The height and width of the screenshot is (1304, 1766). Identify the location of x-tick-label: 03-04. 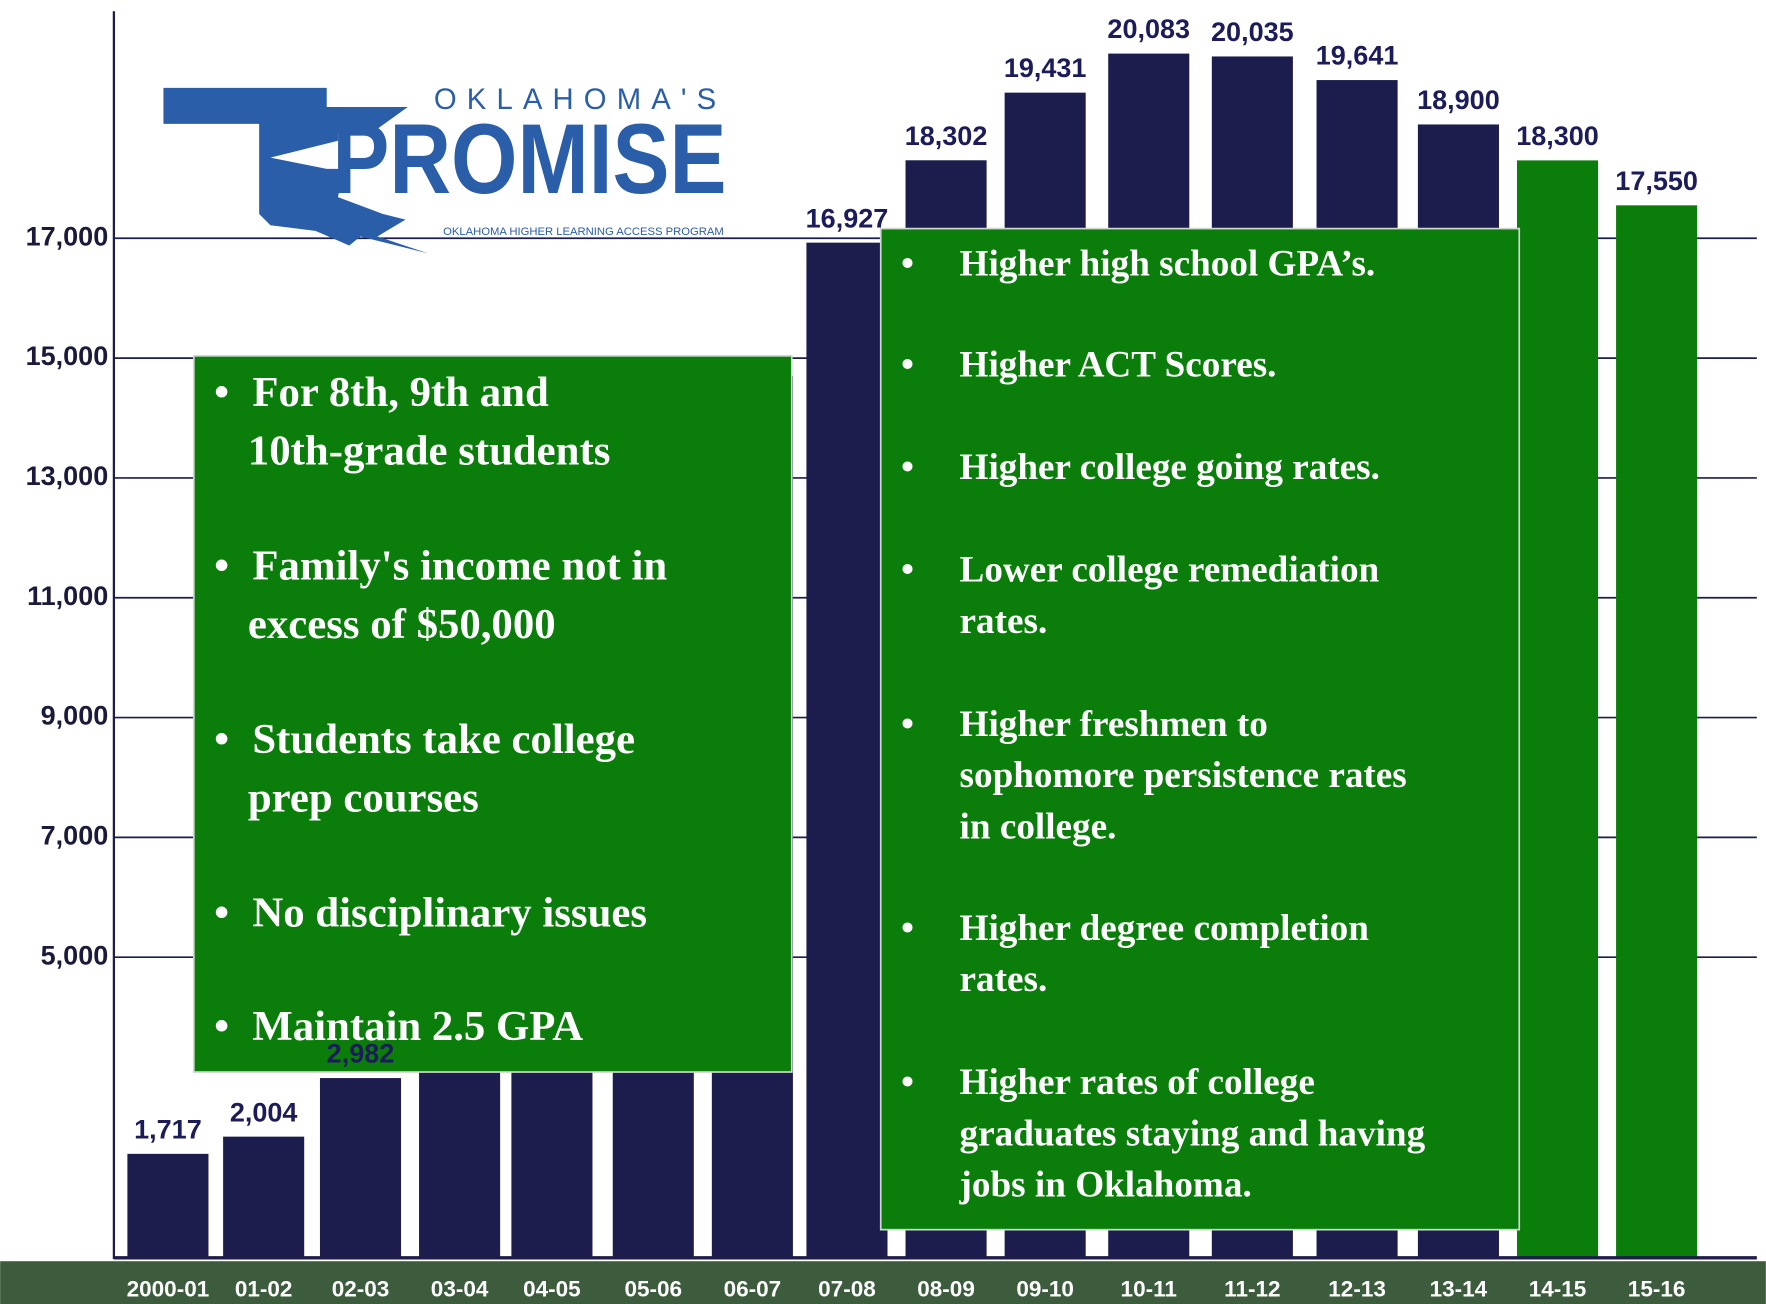
(460, 1288).